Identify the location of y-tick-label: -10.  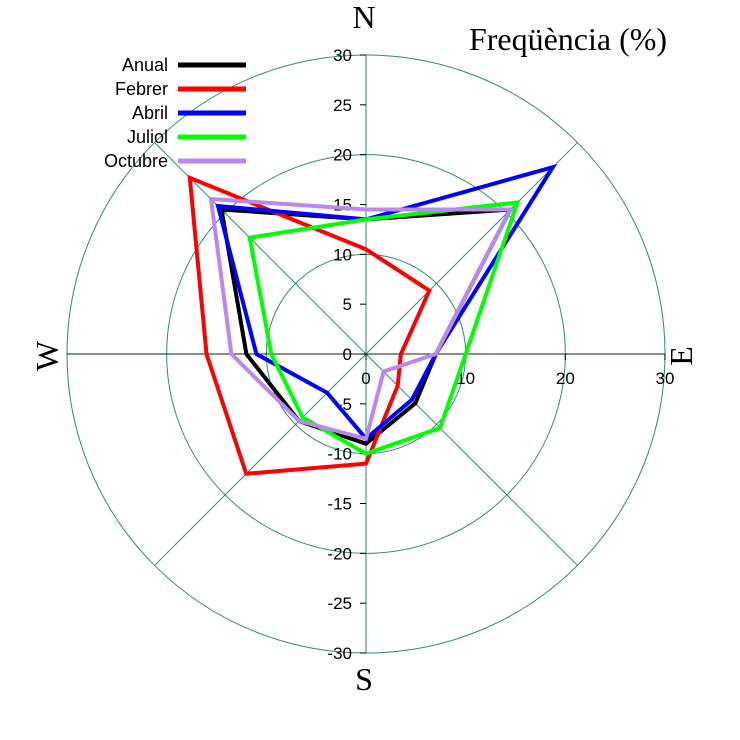
(339, 454).